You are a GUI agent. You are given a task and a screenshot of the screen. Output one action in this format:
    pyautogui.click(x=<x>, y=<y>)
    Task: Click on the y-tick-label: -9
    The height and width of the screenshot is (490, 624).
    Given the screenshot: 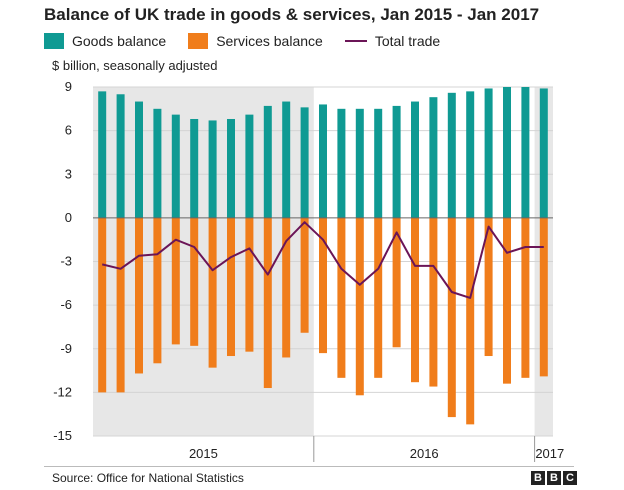 What is the action you would take?
    pyautogui.click(x=66, y=348)
    